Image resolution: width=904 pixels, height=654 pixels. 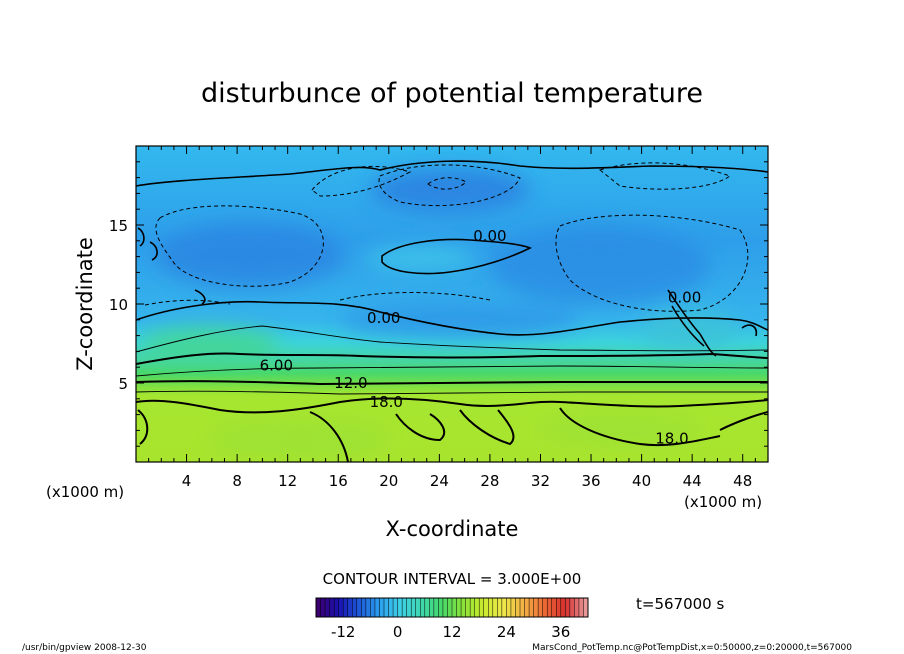 I want to click on x-tick-label: 8, so click(x=237, y=481).